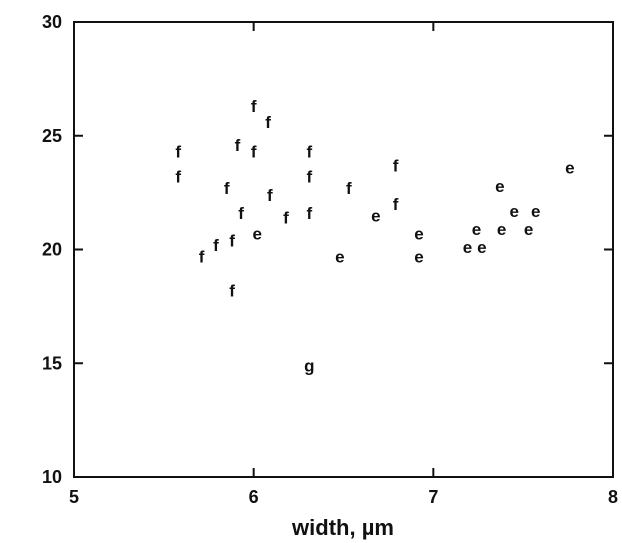 The width and height of the screenshot is (622, 543). I want to click on point-g: g, so click(309, 366).